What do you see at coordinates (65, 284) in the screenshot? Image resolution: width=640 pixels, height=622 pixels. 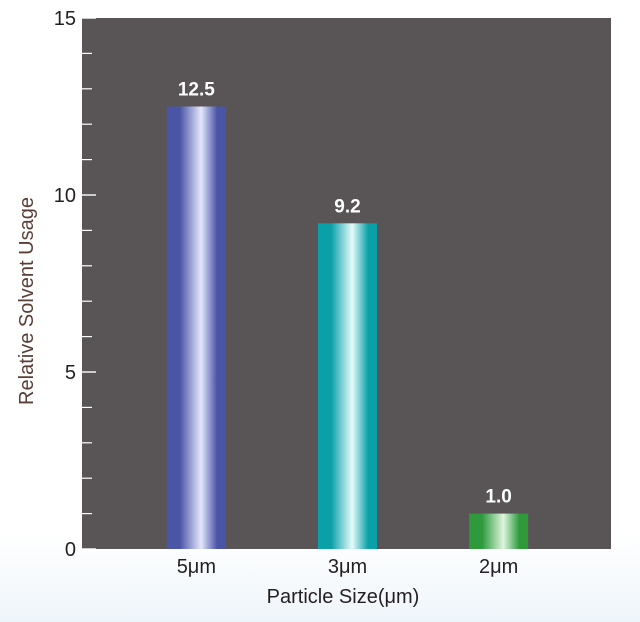 I see `y-axis-tick-labels: 0 5 10 15` at bounding box center [65, 284].